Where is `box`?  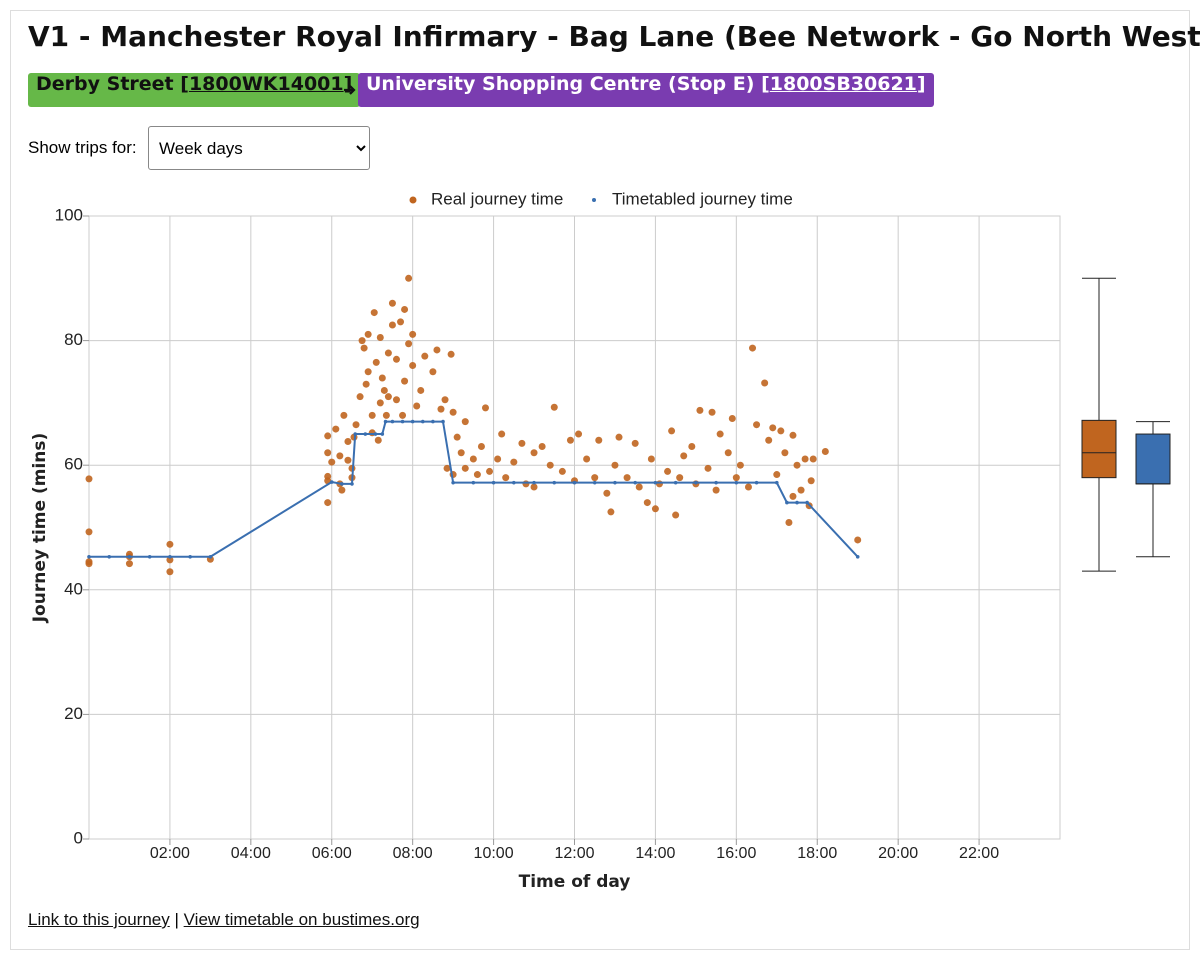 box is located at coordinates (1153, 459).